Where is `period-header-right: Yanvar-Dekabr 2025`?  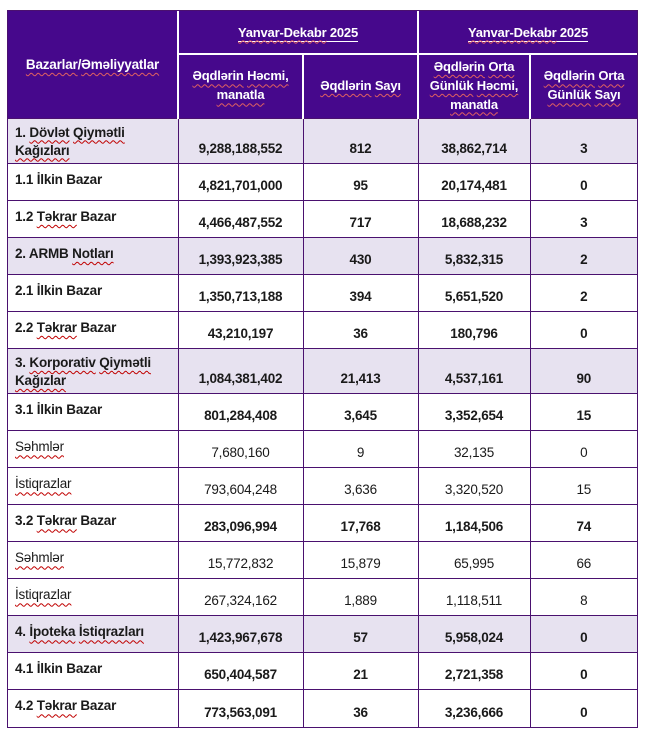
period-header-right: Yanvar-Dekabr 2025 is located at coordinates (527, 33).